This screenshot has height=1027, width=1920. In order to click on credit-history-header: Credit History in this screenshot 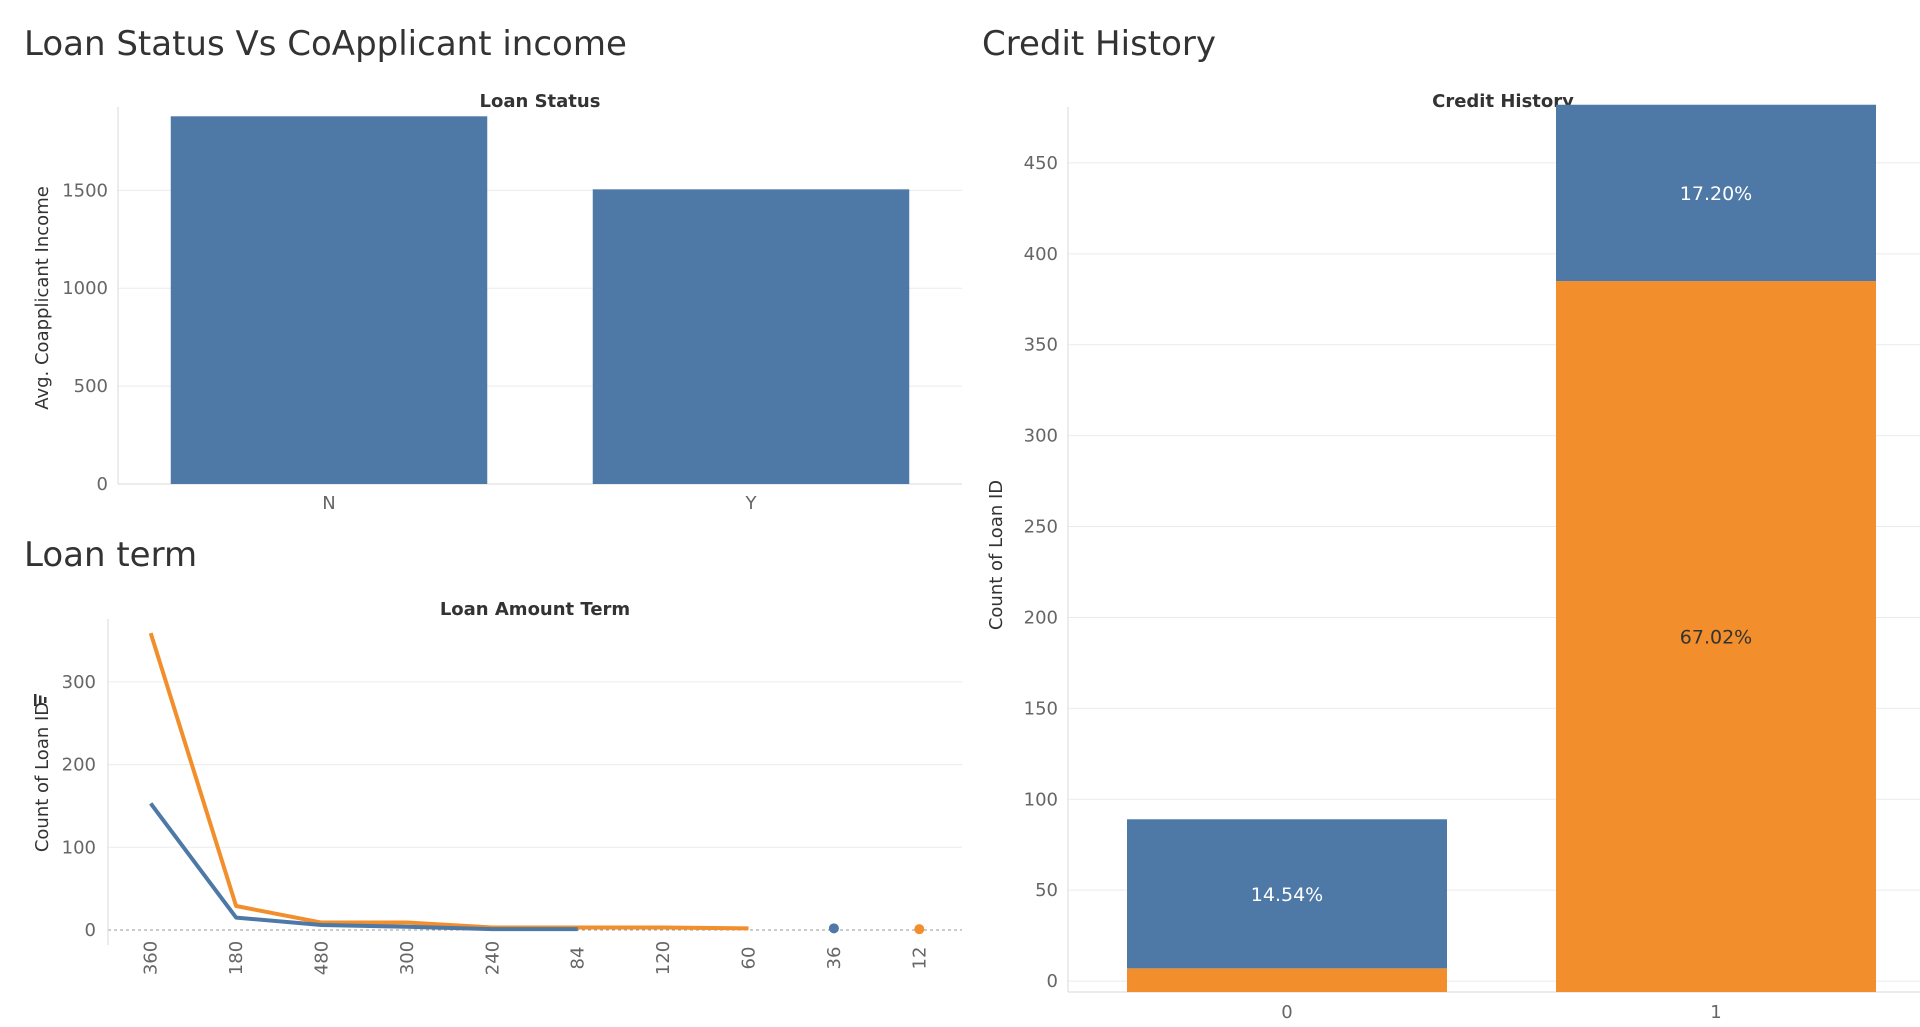, I will do `click(1503, 101)`.